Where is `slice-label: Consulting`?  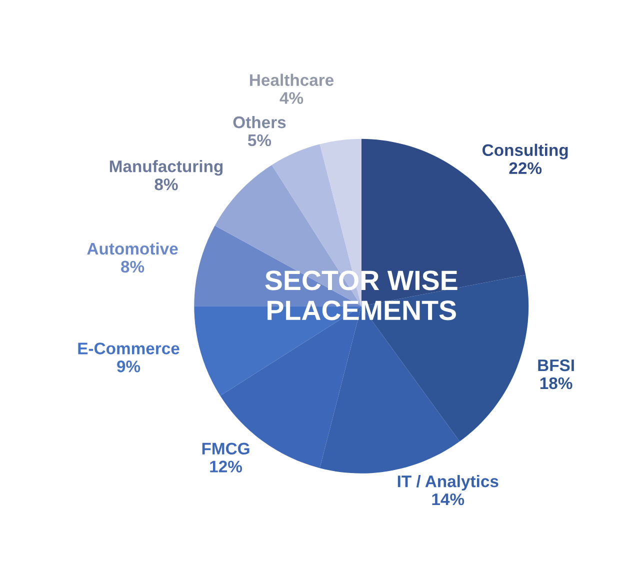
slice-label: Consulting is located at coordinates (525, 152).